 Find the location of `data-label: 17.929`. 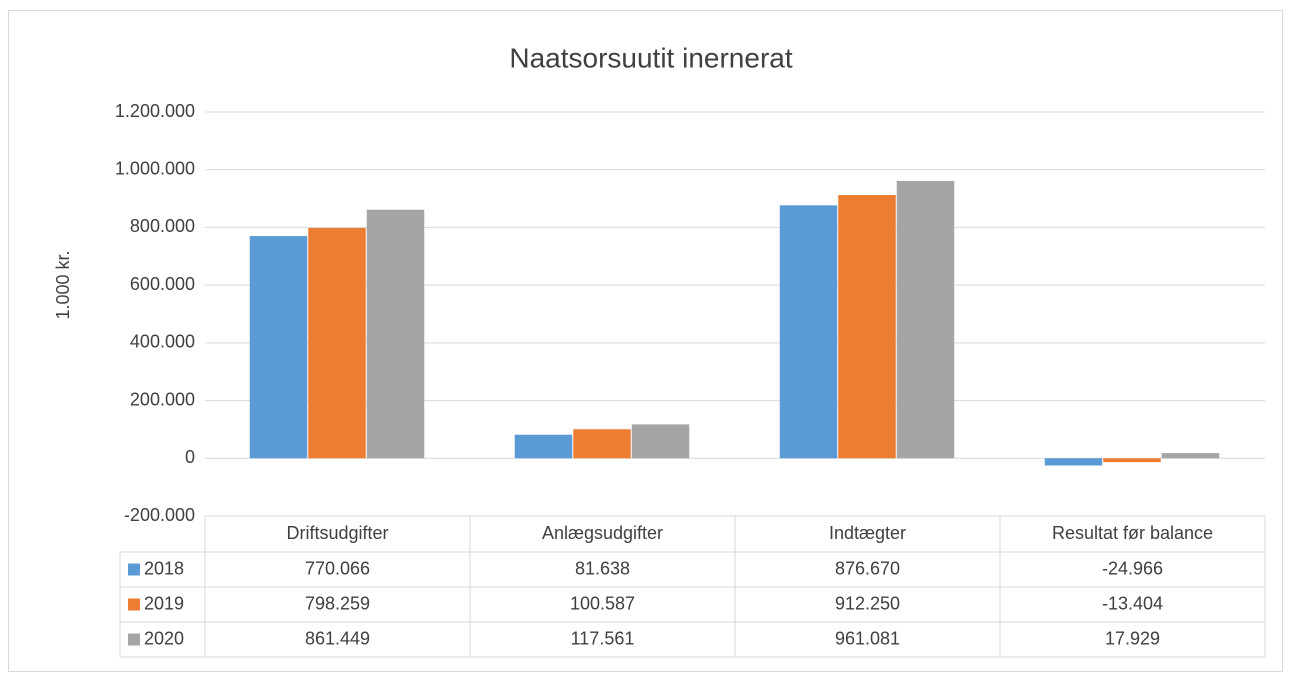

data-label: 17.929 is located at coordinates (1132, 638).